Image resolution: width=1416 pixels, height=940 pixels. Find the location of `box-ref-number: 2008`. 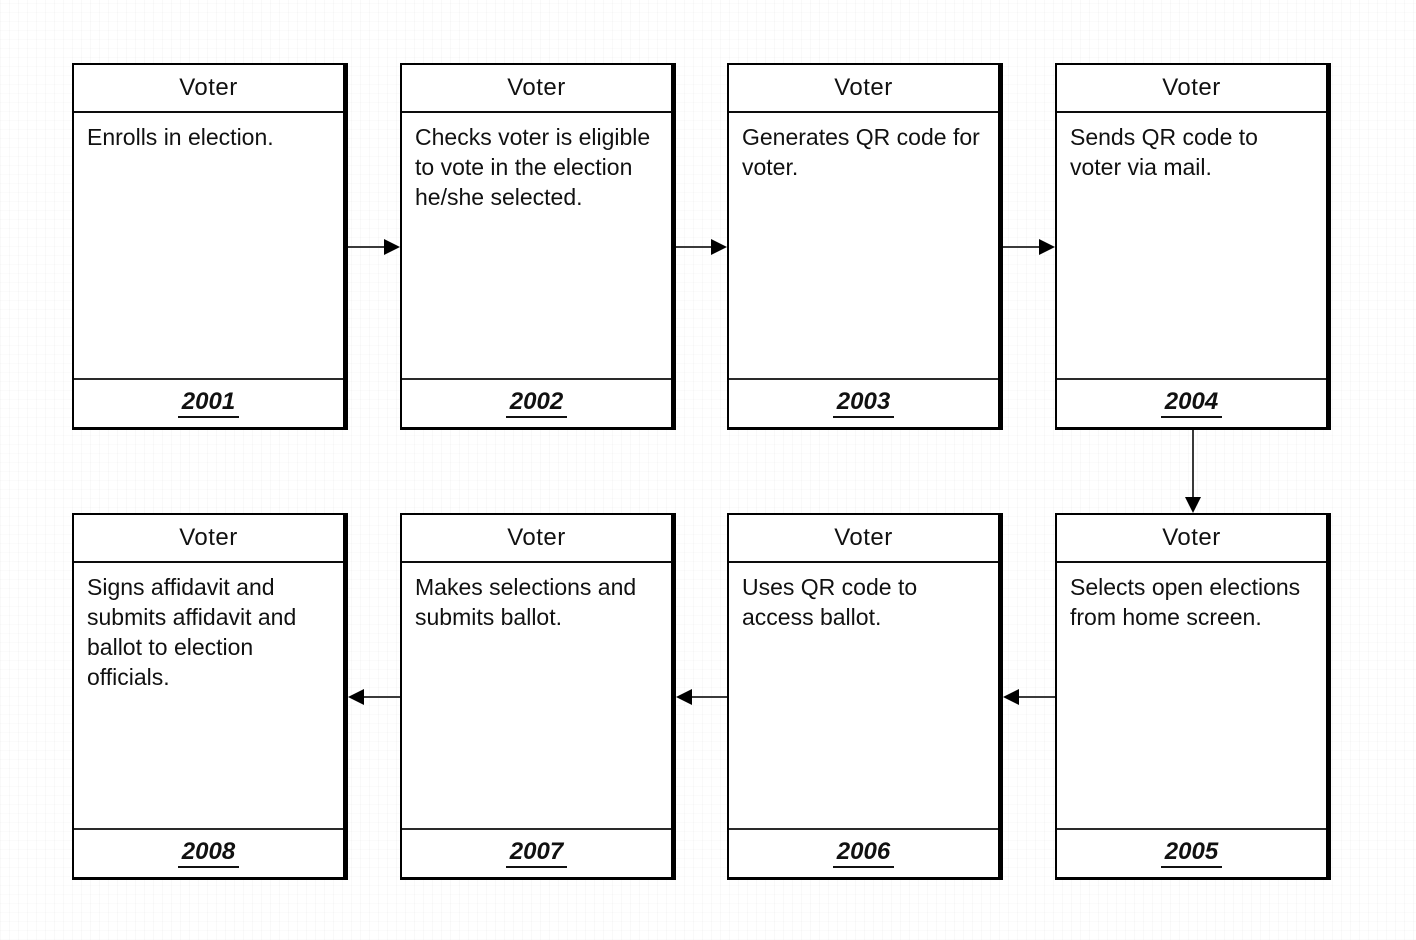

box-ref-number: 2008 is located at coordinates (208, 853).